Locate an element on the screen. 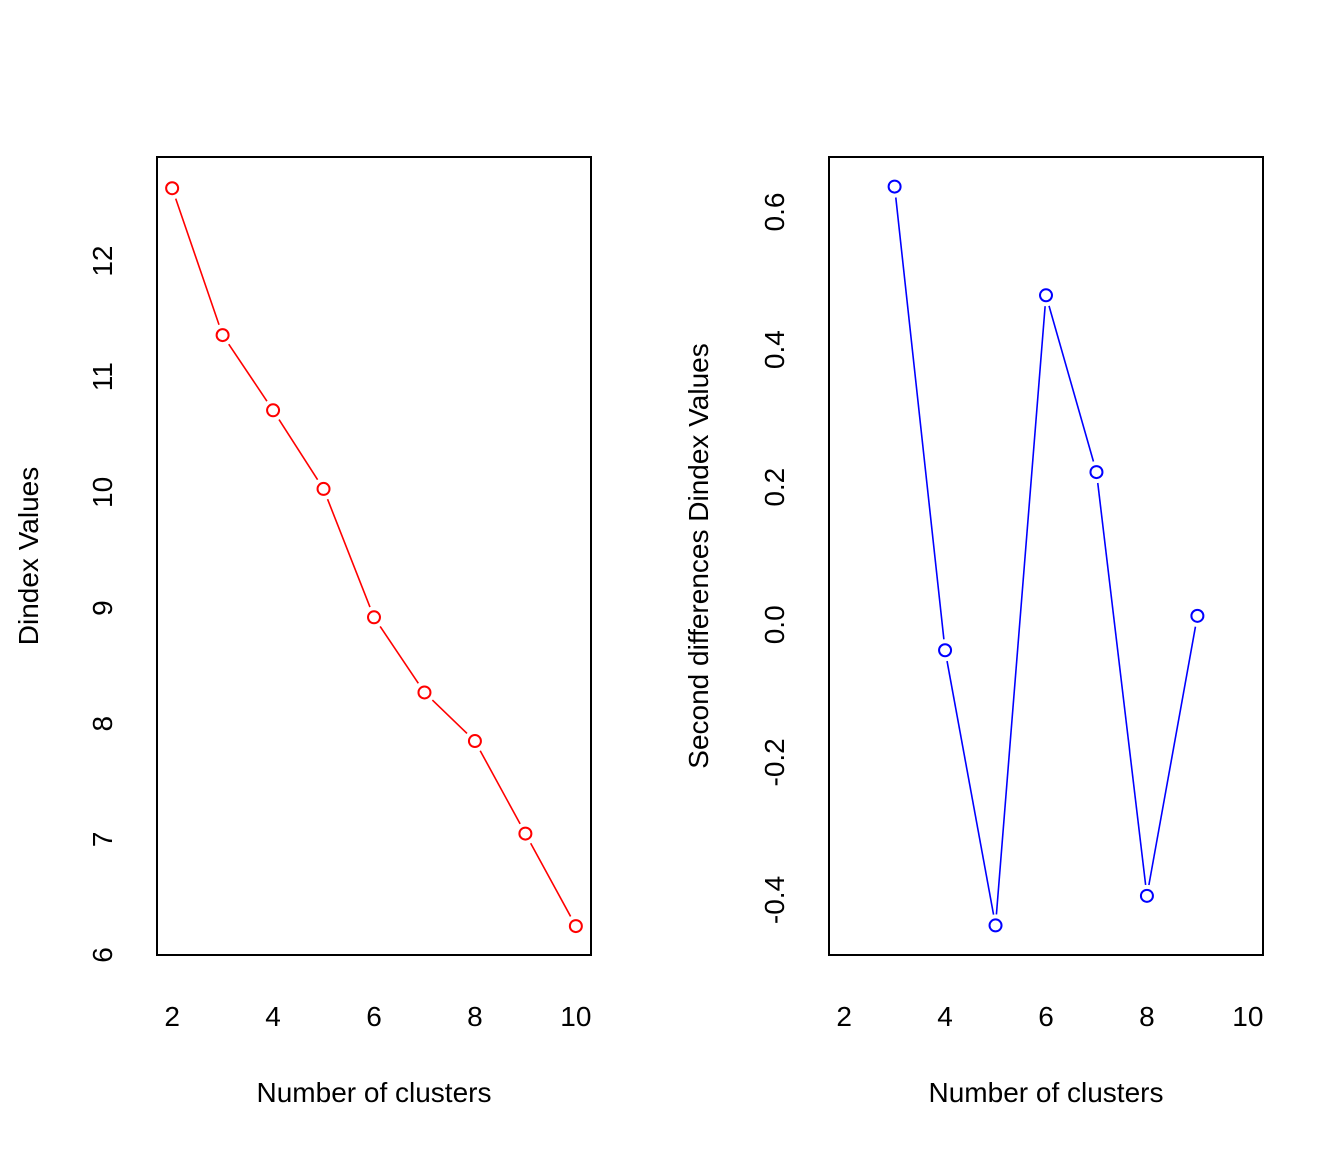 This screenshot has width=1344, height=1152. y-tick-label: 6 is located at coordinates (102, 955).